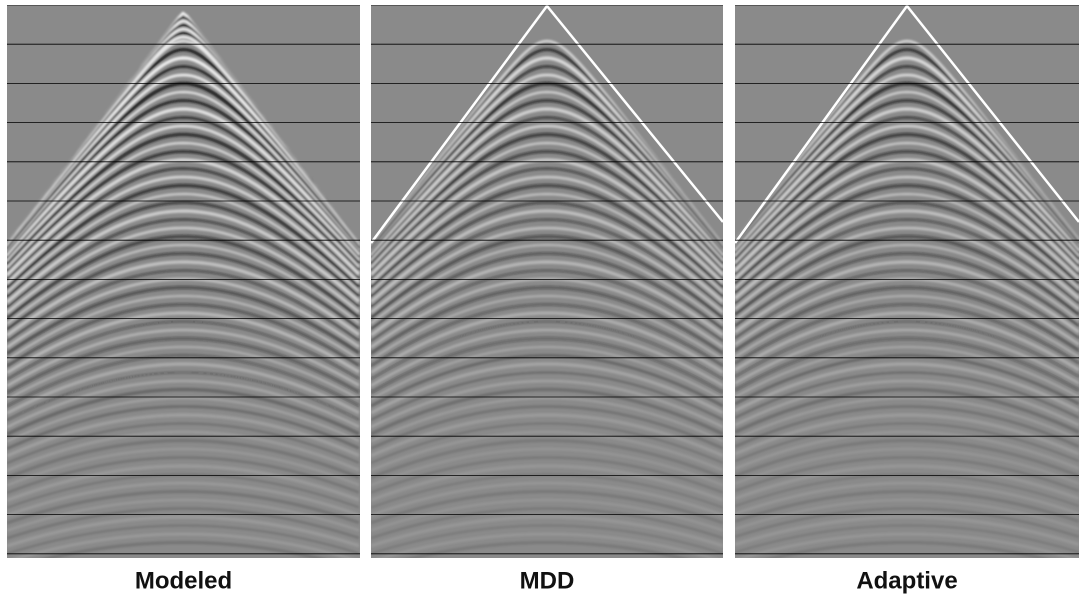  What do you see at coordinates (547, 580) in the screenshot?
I see `panel-label: MDD` at bounding box center [547, 580].